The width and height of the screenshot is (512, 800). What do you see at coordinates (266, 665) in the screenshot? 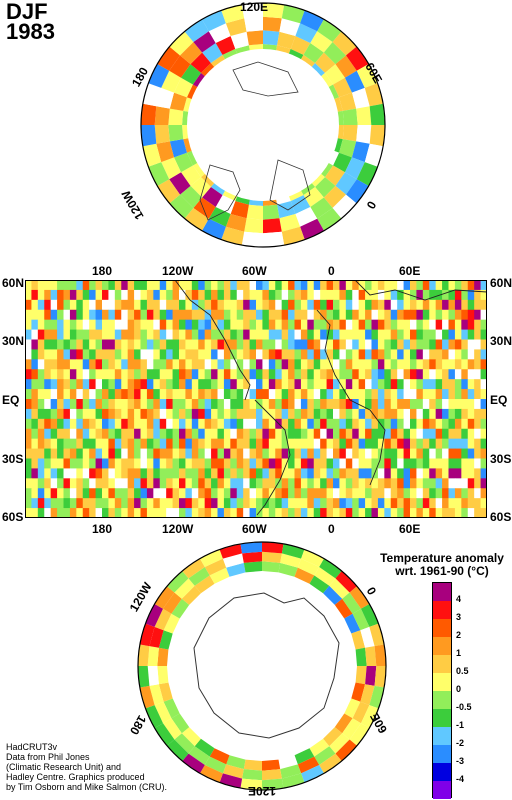
I see `antarctica-outline` at bounding box center [266, 665].